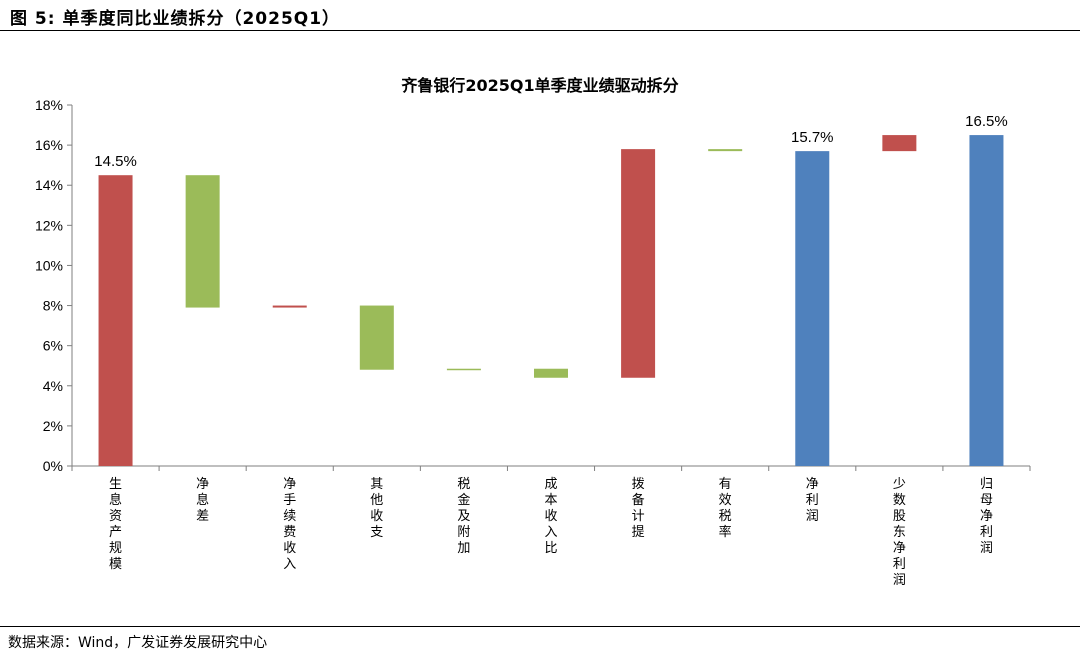  Describe the element at coordinates (550, 141) in the screenshot. I see `data-labels-group: 14.5% 15.7% 16.5%` at that location.